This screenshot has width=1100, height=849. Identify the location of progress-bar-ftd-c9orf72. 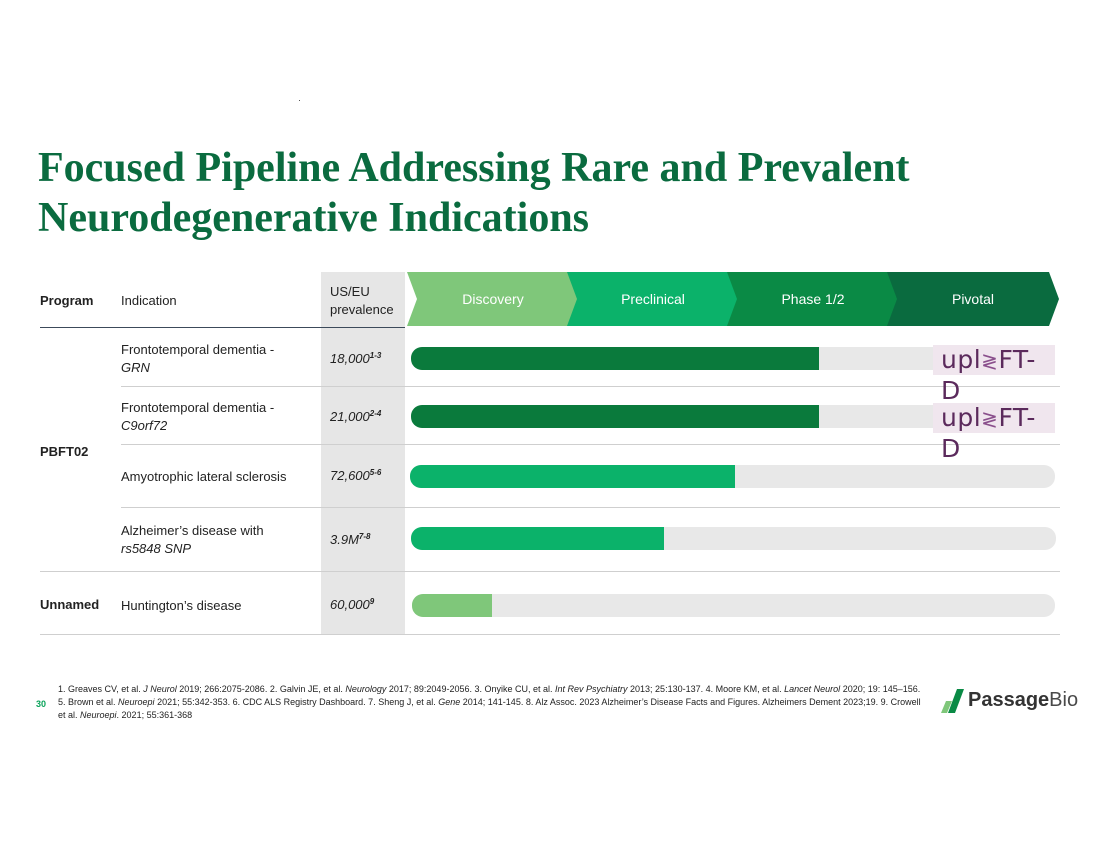
(615, 416).